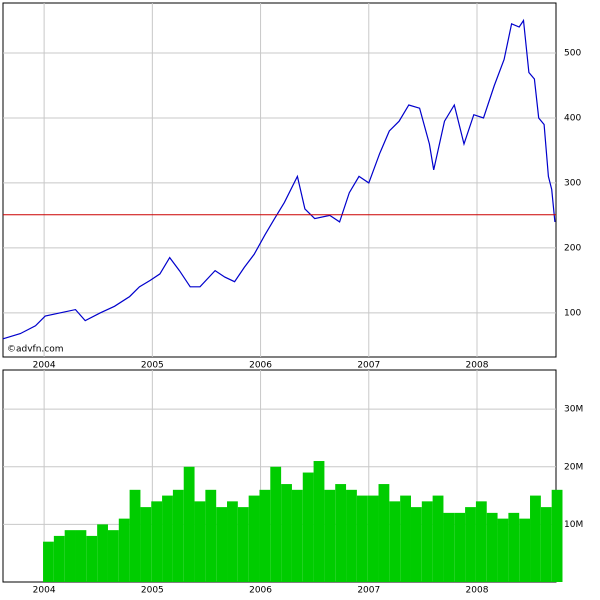  Describe the element at coordinates (572, 54) in the screenshot. I see `y-tick-label: 500` at that location.